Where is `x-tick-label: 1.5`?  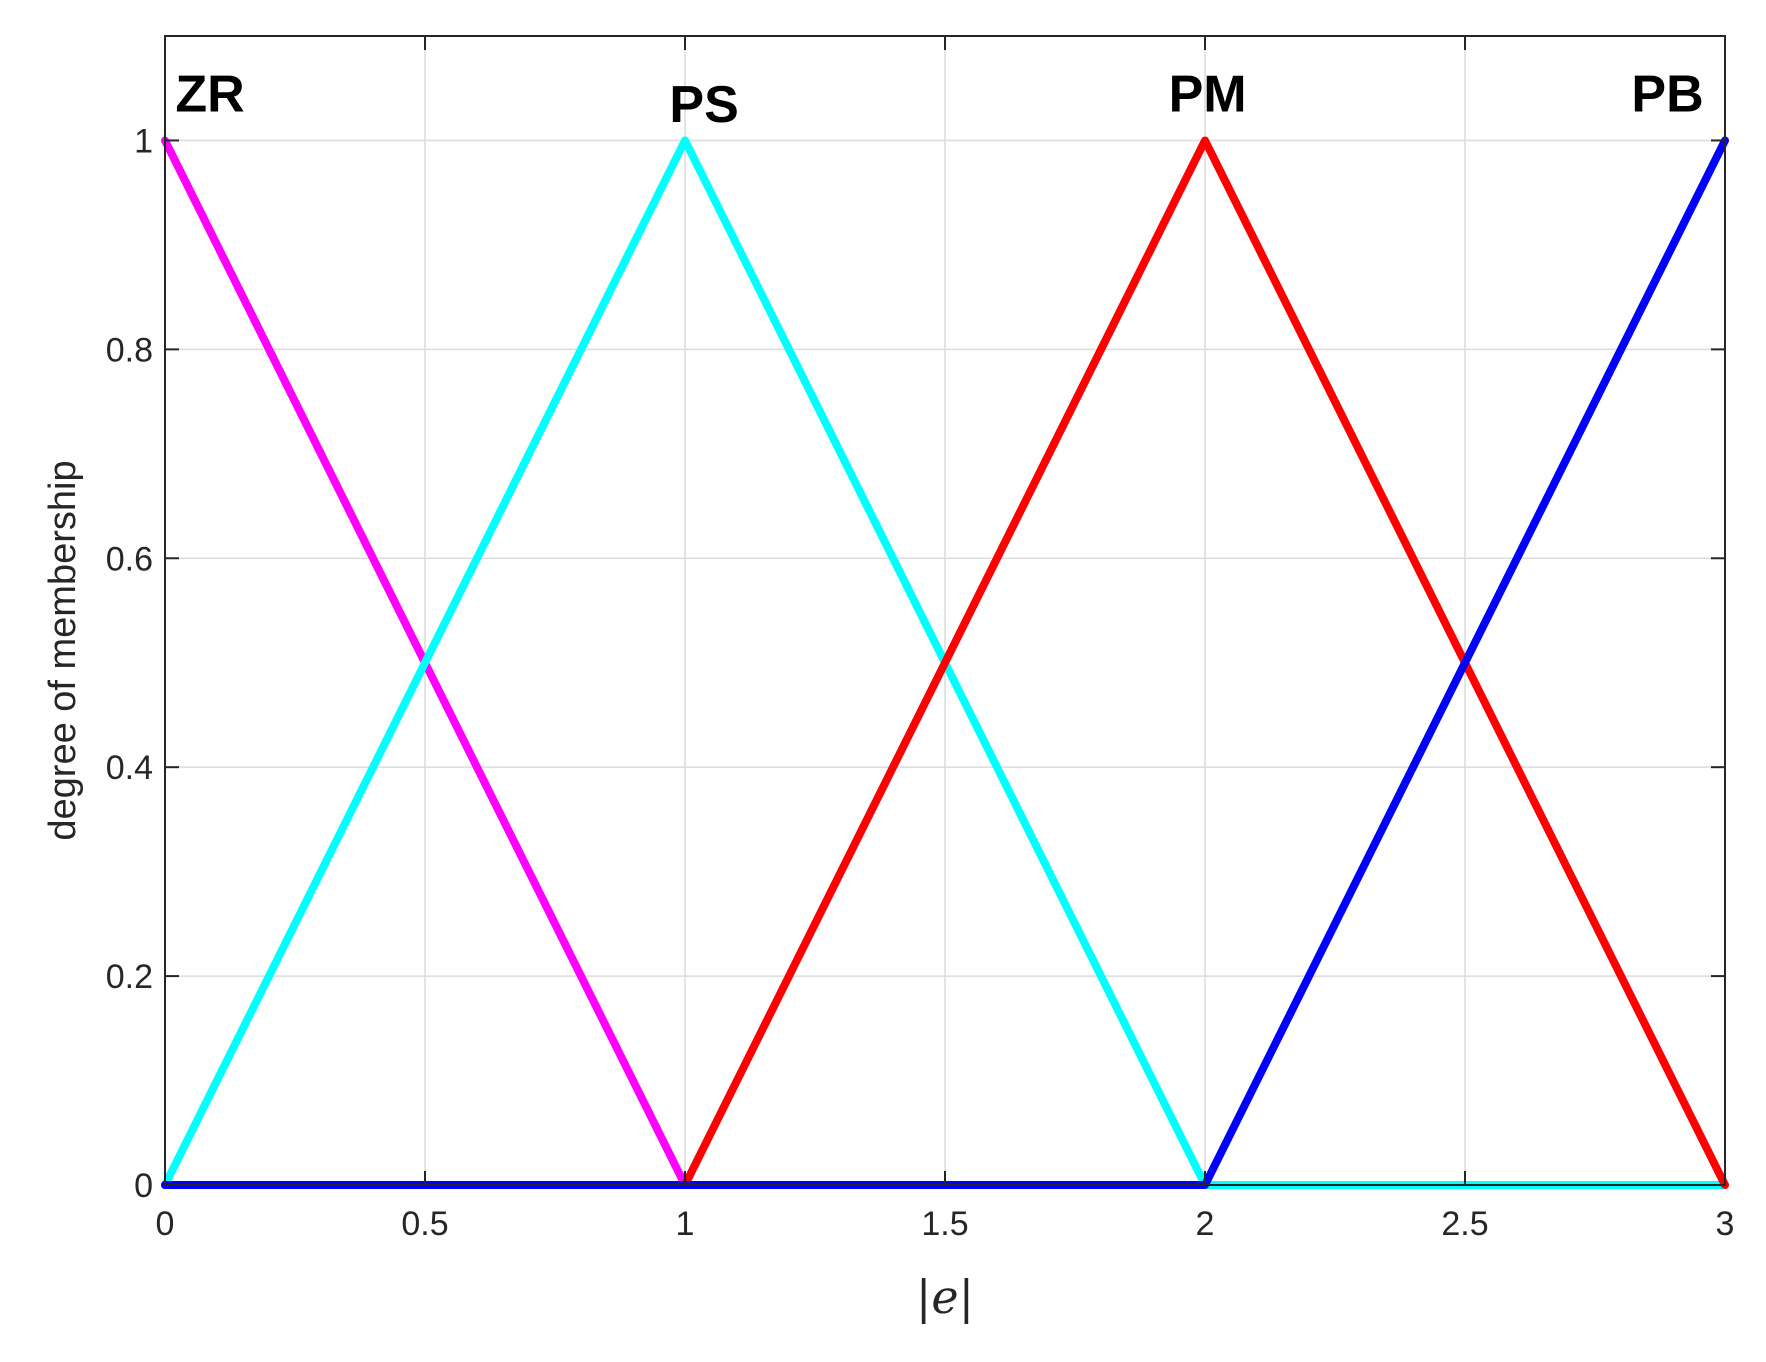
x-tick-label: 1.5 is located at coordinates (944, 1224).